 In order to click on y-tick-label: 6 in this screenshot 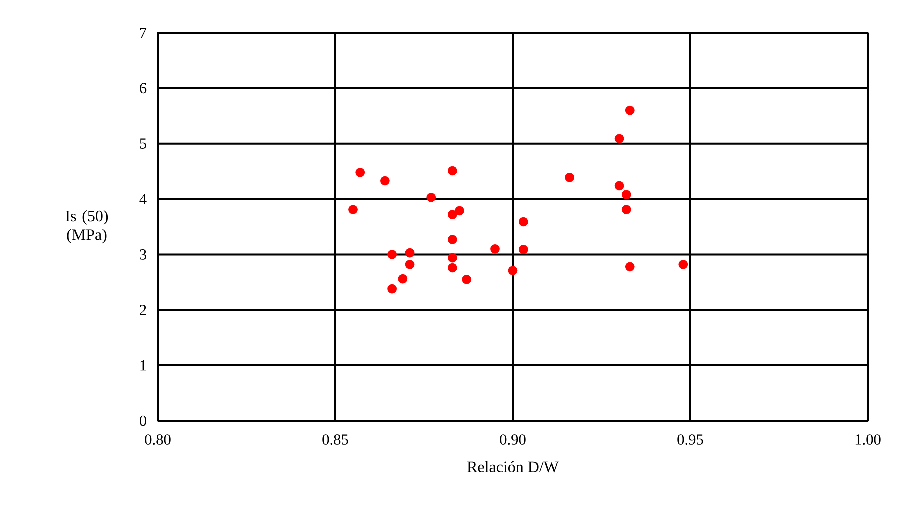, I will do `click(143, 88)`.